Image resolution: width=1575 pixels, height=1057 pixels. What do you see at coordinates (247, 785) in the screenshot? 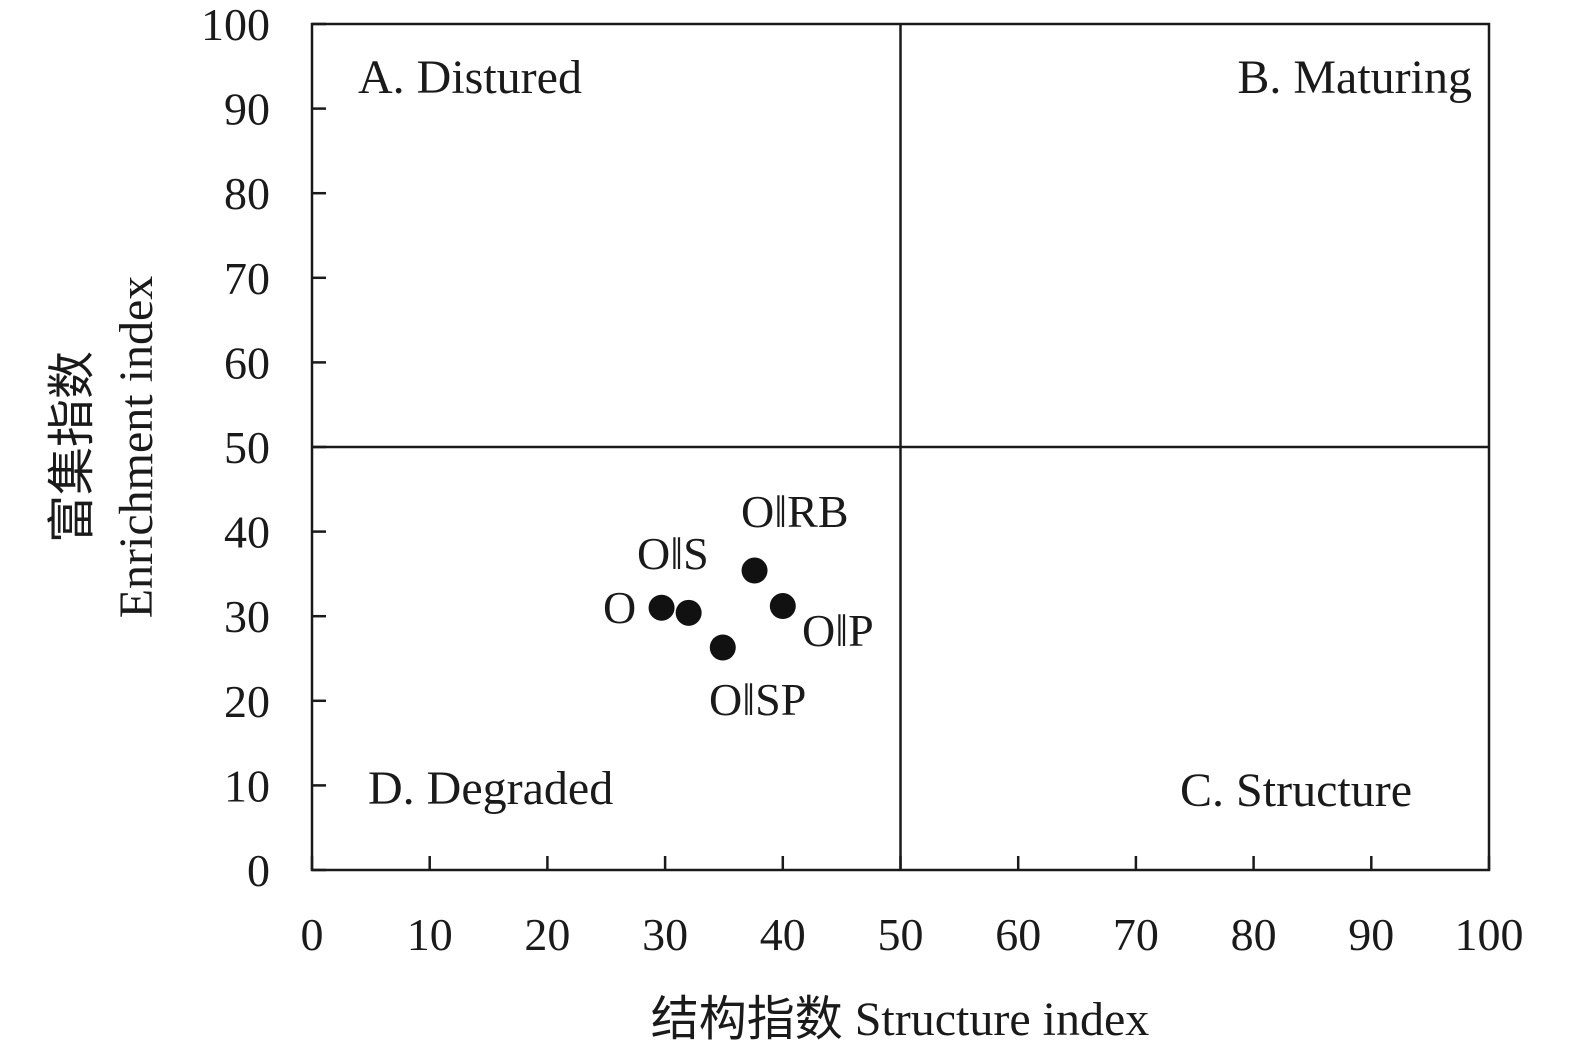
I see `y-tick-label: 10` at bounding box center [247, 785].